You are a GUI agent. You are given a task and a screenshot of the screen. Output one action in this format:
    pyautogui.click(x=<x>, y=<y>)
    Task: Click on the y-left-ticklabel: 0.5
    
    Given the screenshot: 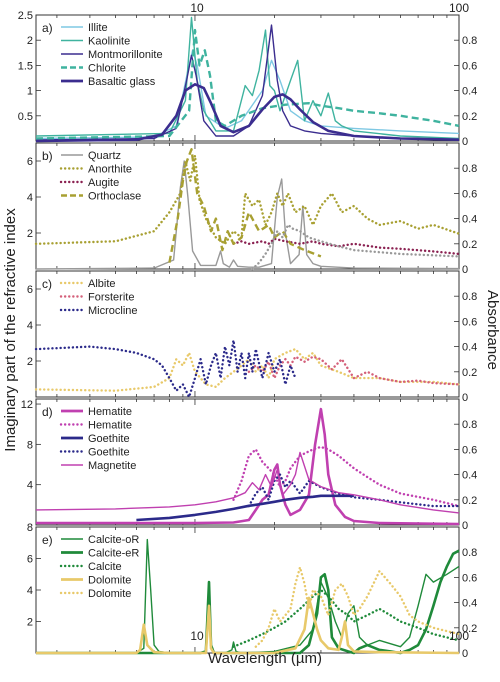 What is the action you would take?
    pyautogui.click(x=25, y=117)
    